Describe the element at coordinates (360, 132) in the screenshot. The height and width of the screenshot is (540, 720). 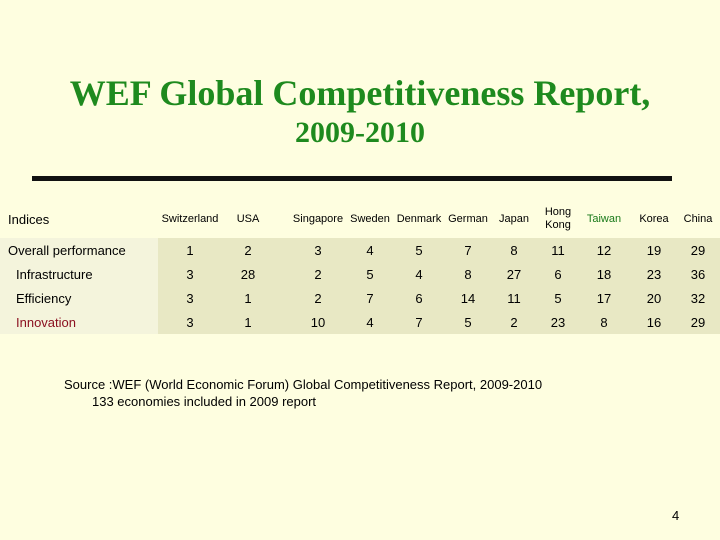
I see `page-title-line2: 2009-2010` at that location.